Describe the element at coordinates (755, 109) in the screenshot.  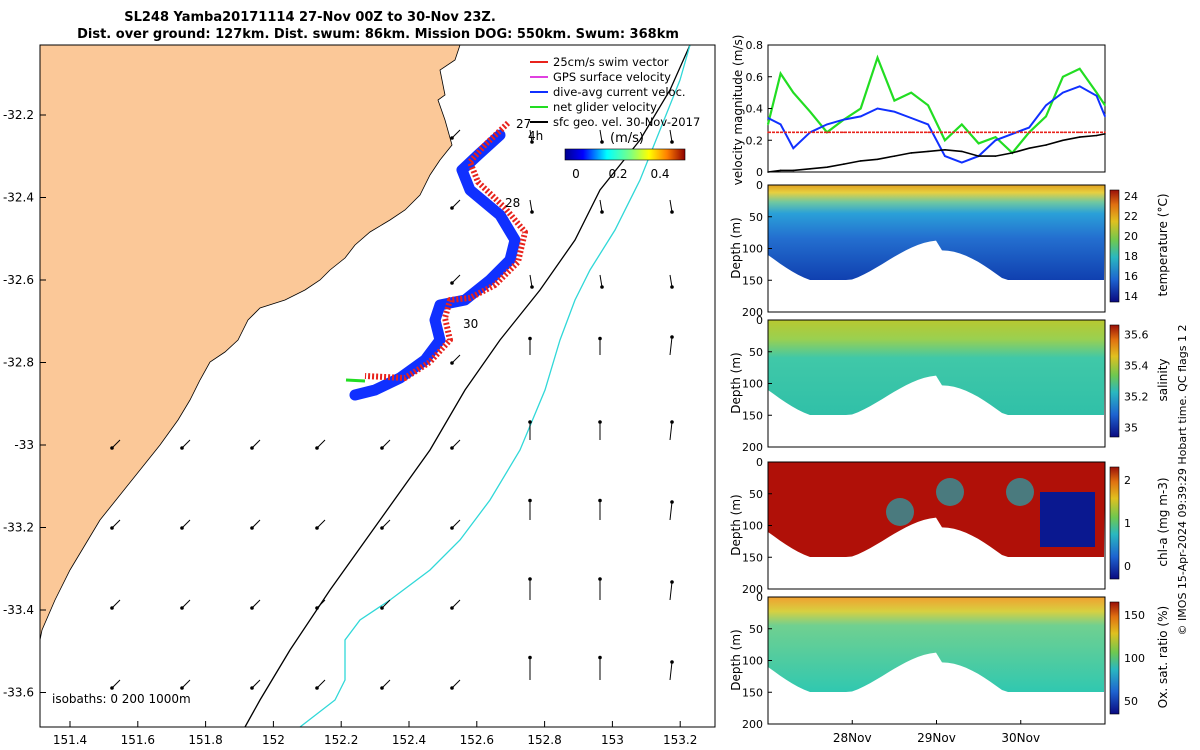
I see `velocity-y-tick-label: 0.4` at that location.